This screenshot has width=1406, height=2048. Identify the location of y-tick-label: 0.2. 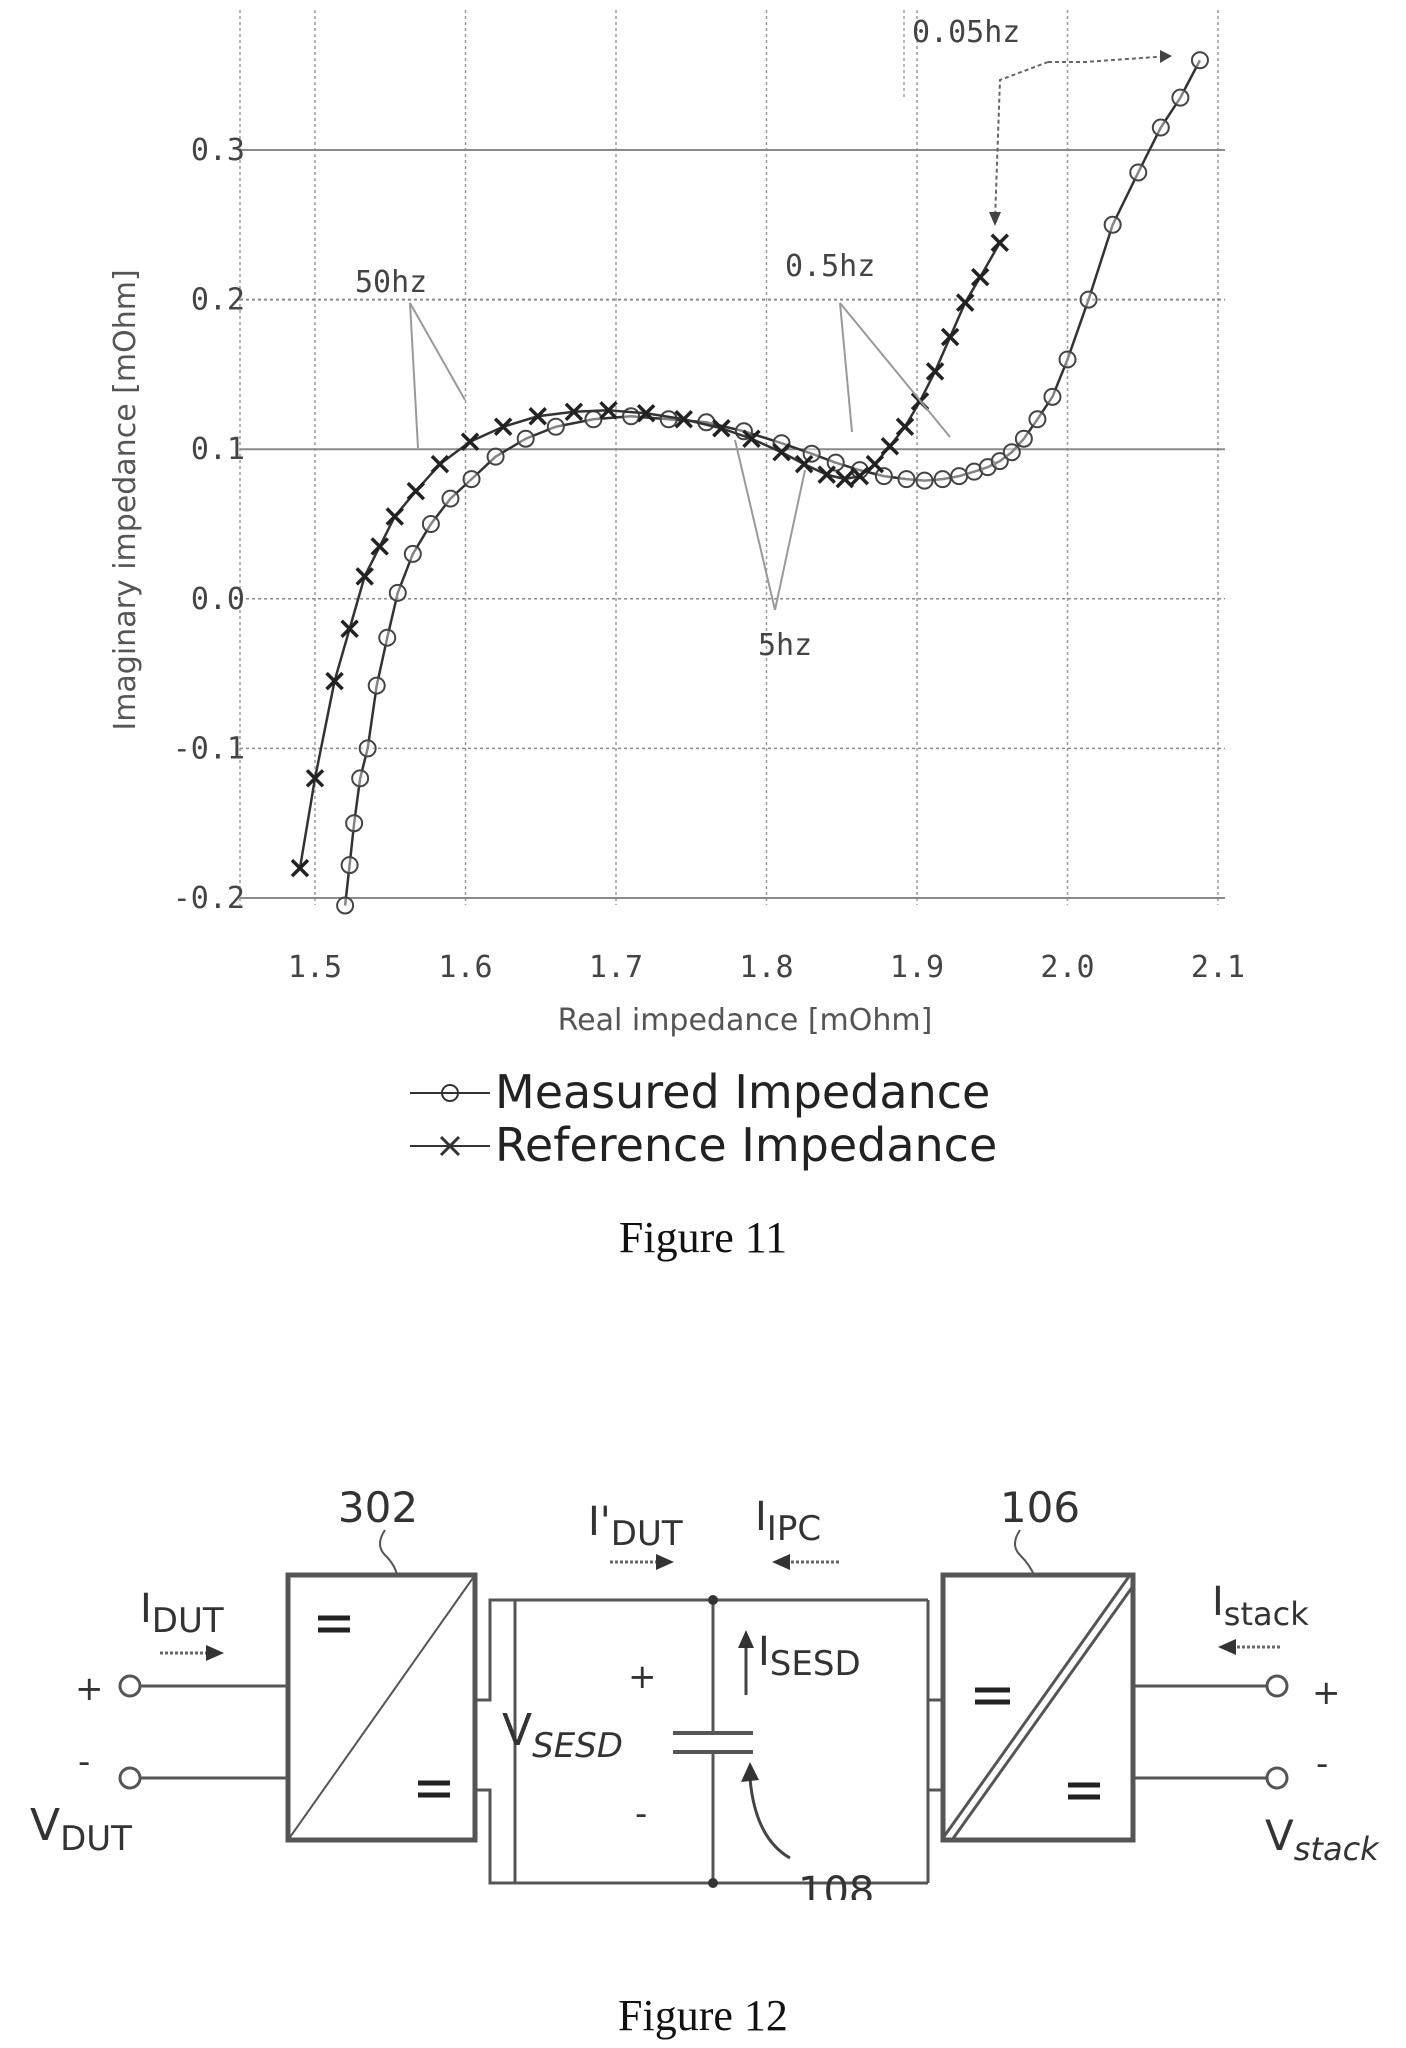
(218, 300).